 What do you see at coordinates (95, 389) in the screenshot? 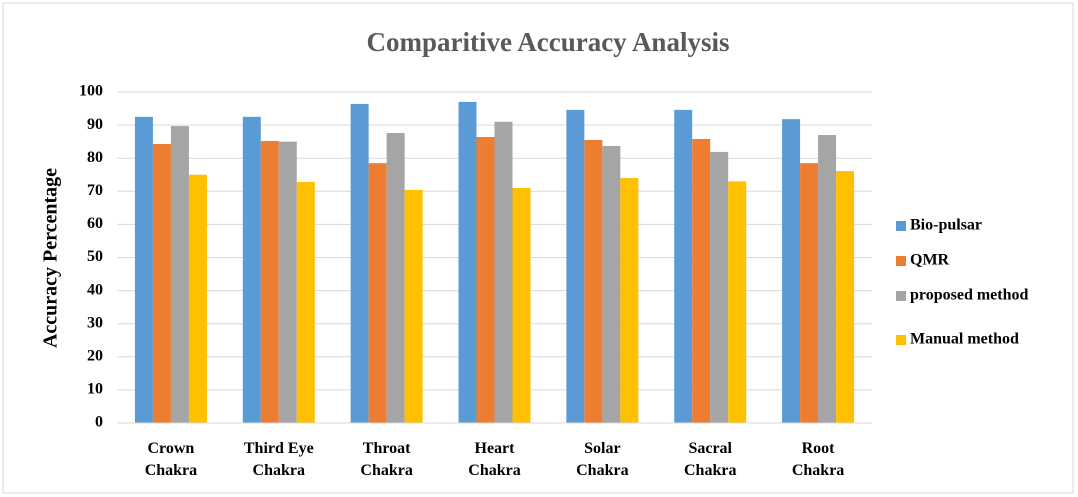
I see `y-tick-label: 10` at bounding box center [95, 389].